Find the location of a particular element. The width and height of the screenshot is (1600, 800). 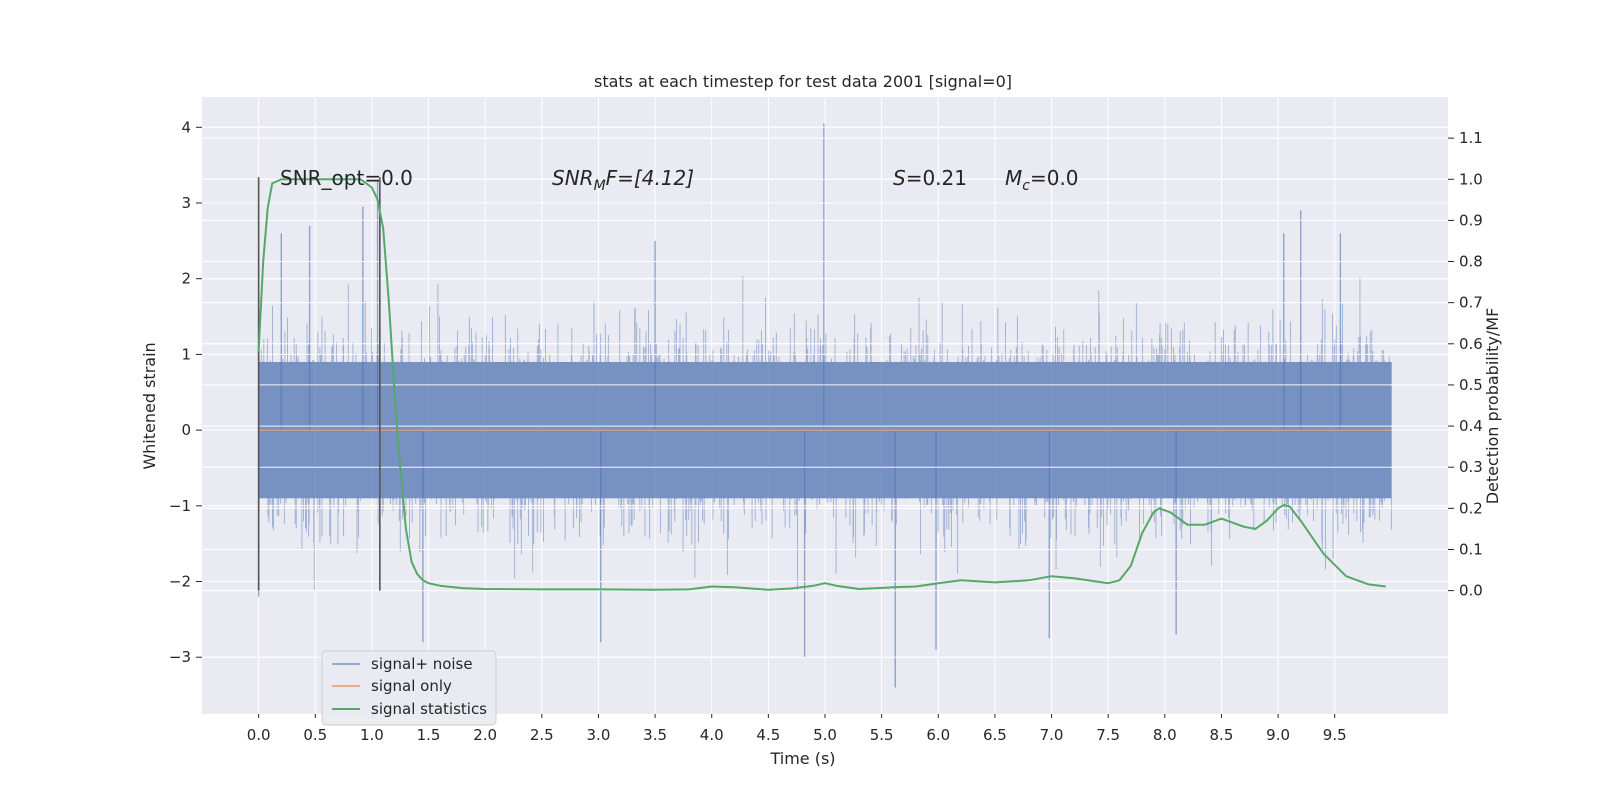

annotation-mc-base: M is located at coordinates (1013, 178).